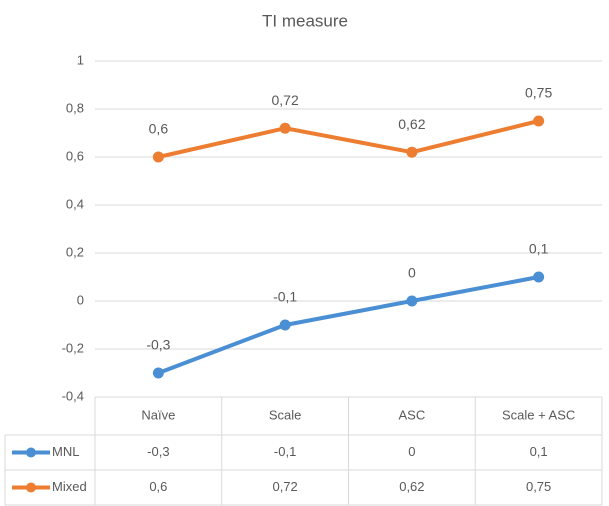 The height and width of the screenshot is (506, 609). What do you see at coordinates (538, 414) in the screenshot?
I see `x-tick-label: Scale + ASC` at bounding box center [538, 414].